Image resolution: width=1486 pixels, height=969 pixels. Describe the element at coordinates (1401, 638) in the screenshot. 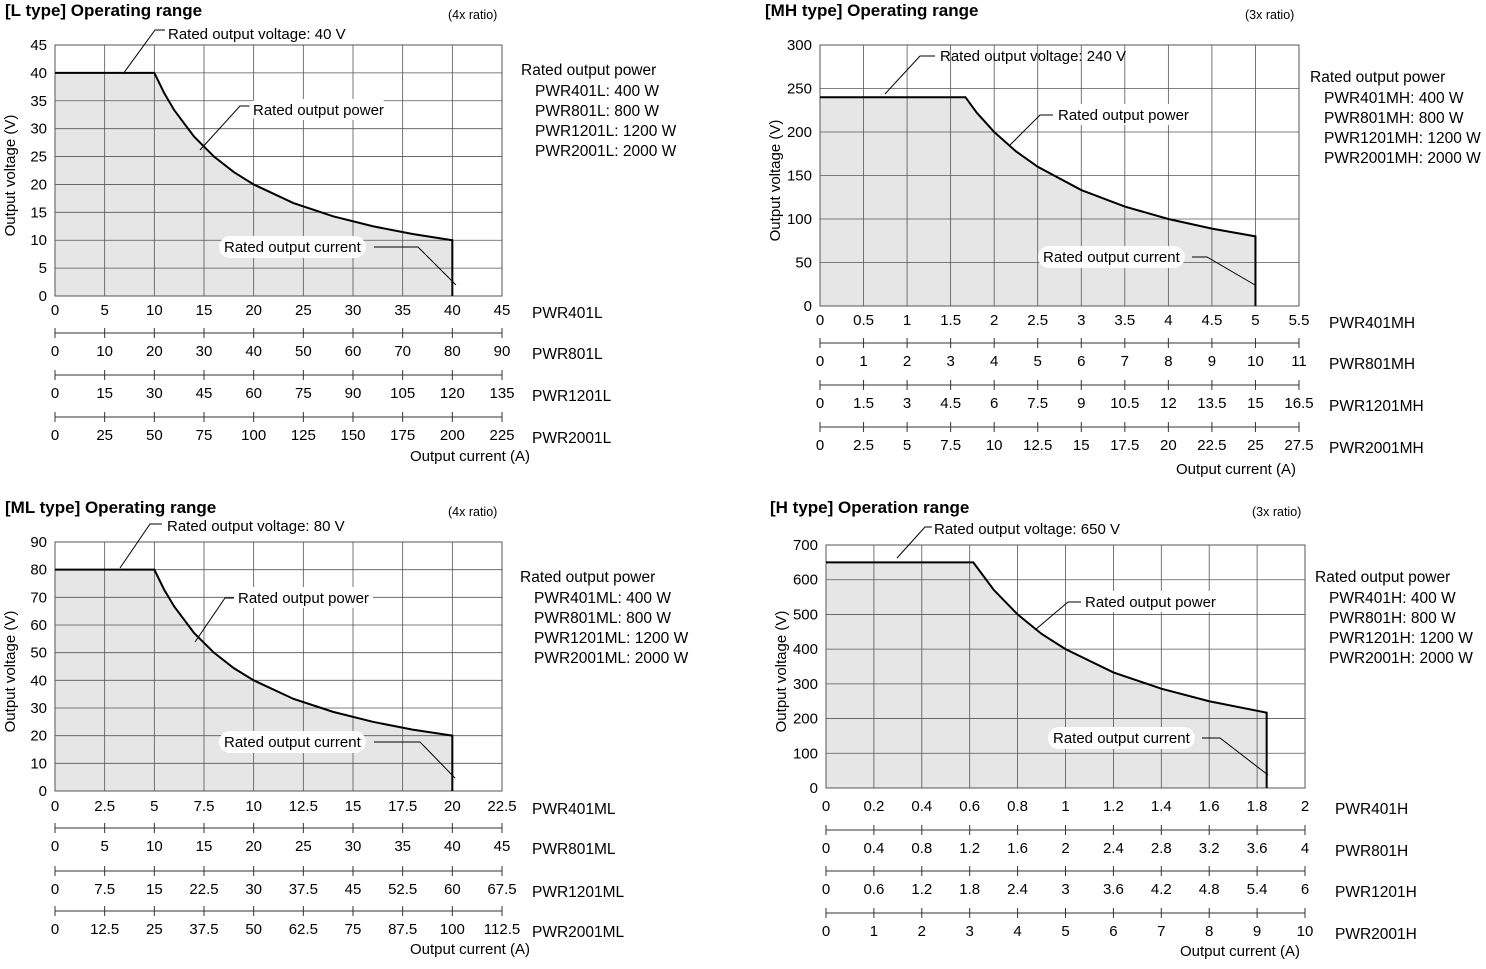

I see `rated-power-item: PWR1201H: 1200 W` at that location.